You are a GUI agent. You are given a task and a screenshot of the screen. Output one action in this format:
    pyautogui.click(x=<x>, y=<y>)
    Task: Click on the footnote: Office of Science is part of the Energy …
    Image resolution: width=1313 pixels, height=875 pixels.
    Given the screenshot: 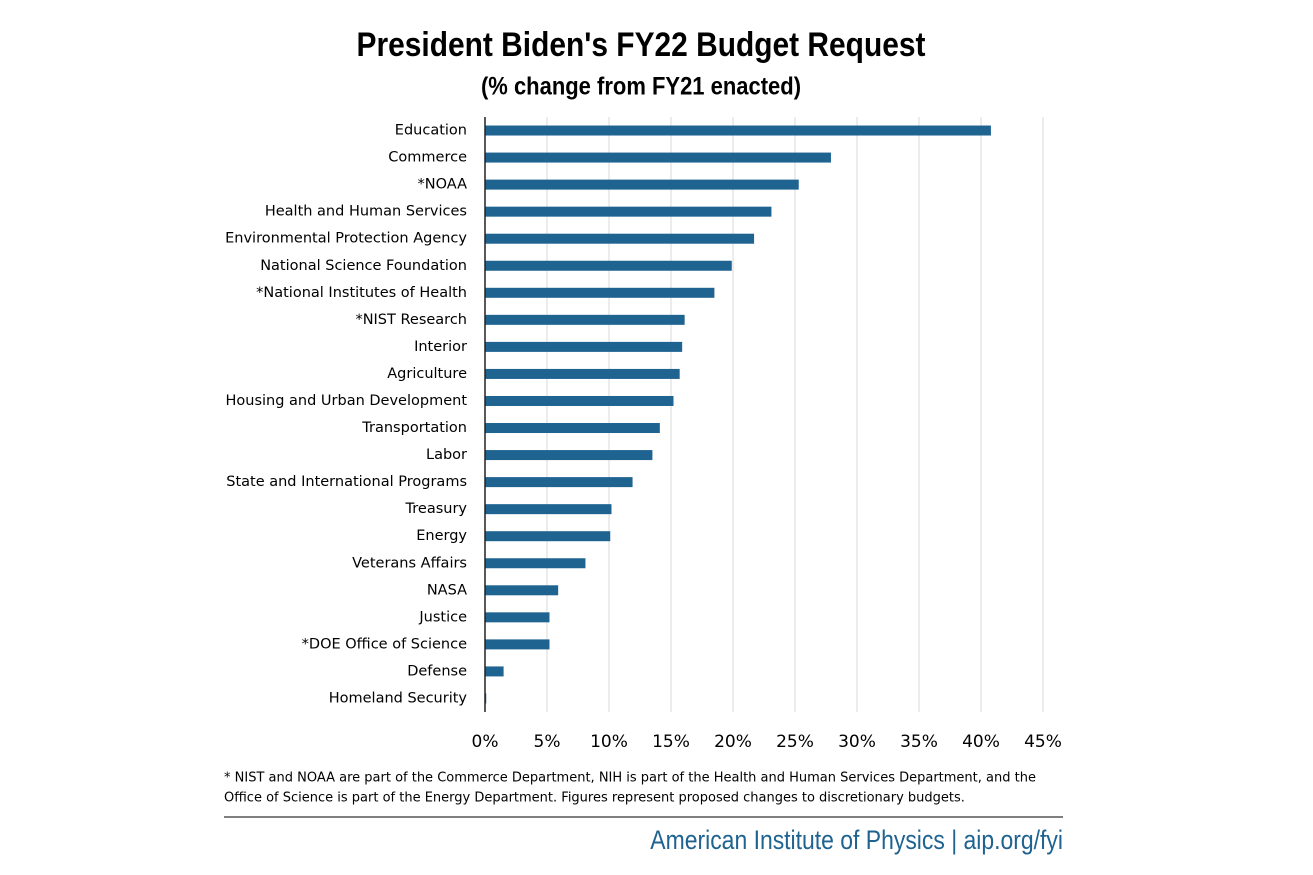 What is the action you would take?
    pyautogui.click(x=594, y=798)
    